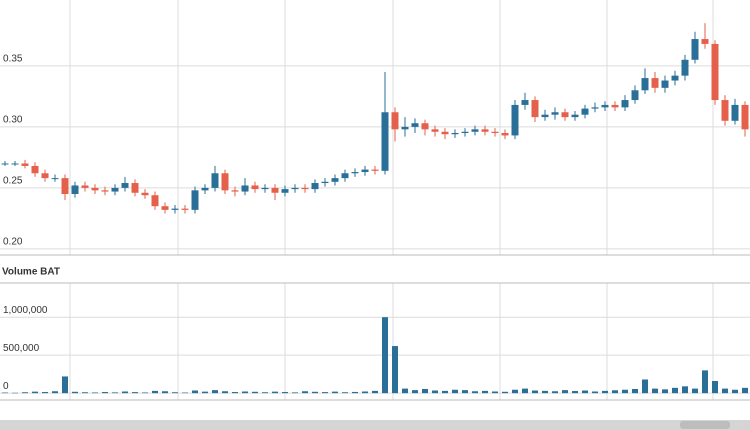  What do you see at coordinates (13, 59) in the screenshot?
I see `y-tick-label: 0.35` at bounding box center [13, 59].